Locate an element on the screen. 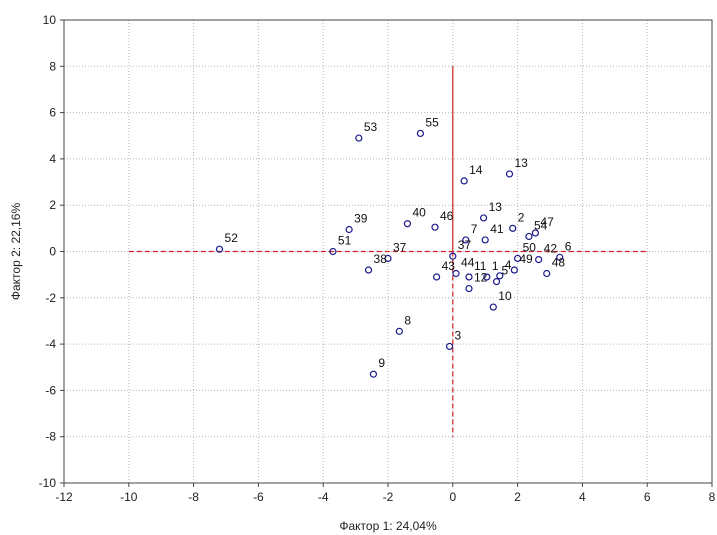 Image resolution: width=717 pixels, height=535 pixels. point-label-10: 10 is located at coordinates (505, 296).